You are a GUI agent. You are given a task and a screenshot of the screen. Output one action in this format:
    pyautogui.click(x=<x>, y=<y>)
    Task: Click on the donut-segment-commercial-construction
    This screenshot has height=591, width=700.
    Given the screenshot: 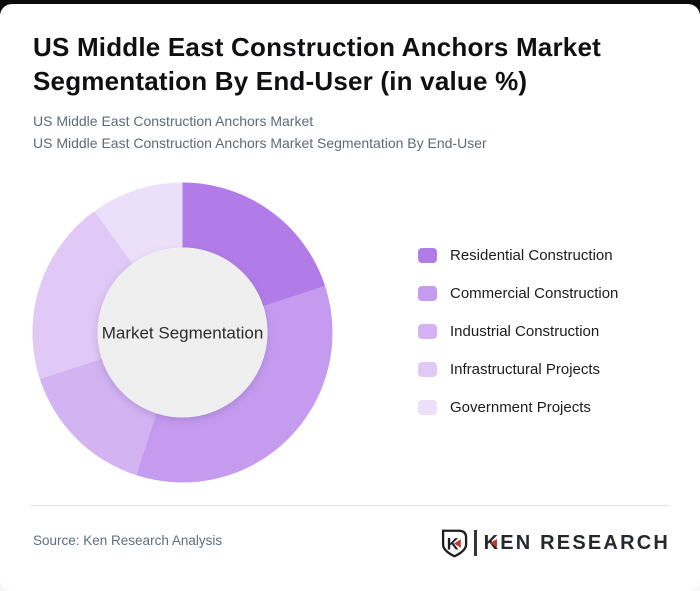 What is the action you would take?
    pyautogui.click(x=234, y=384)
    